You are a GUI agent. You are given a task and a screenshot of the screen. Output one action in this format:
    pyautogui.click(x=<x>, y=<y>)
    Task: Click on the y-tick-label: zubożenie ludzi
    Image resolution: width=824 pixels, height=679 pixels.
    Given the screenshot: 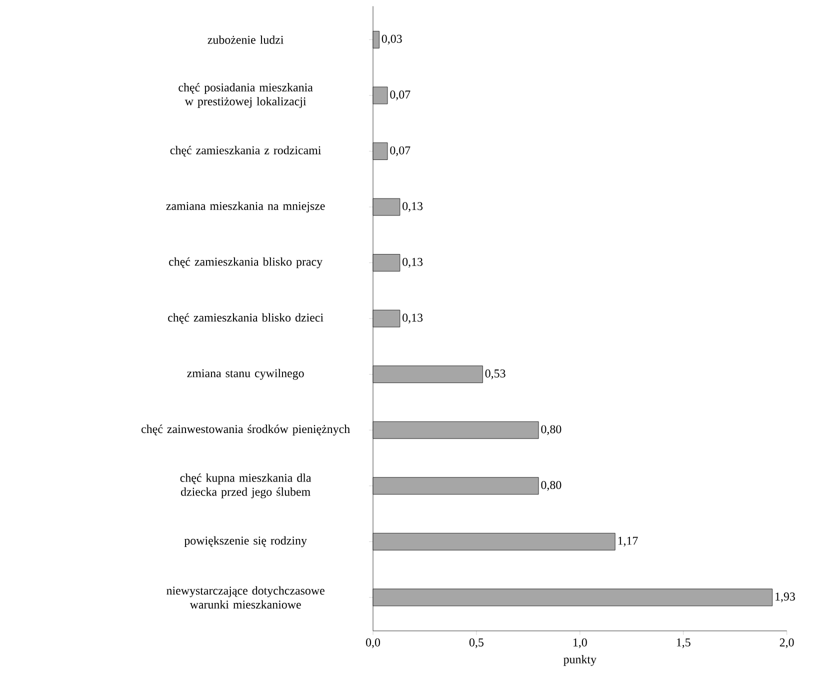 What is the action you would take?
    pyautogui.click(x=246, y=39)
    